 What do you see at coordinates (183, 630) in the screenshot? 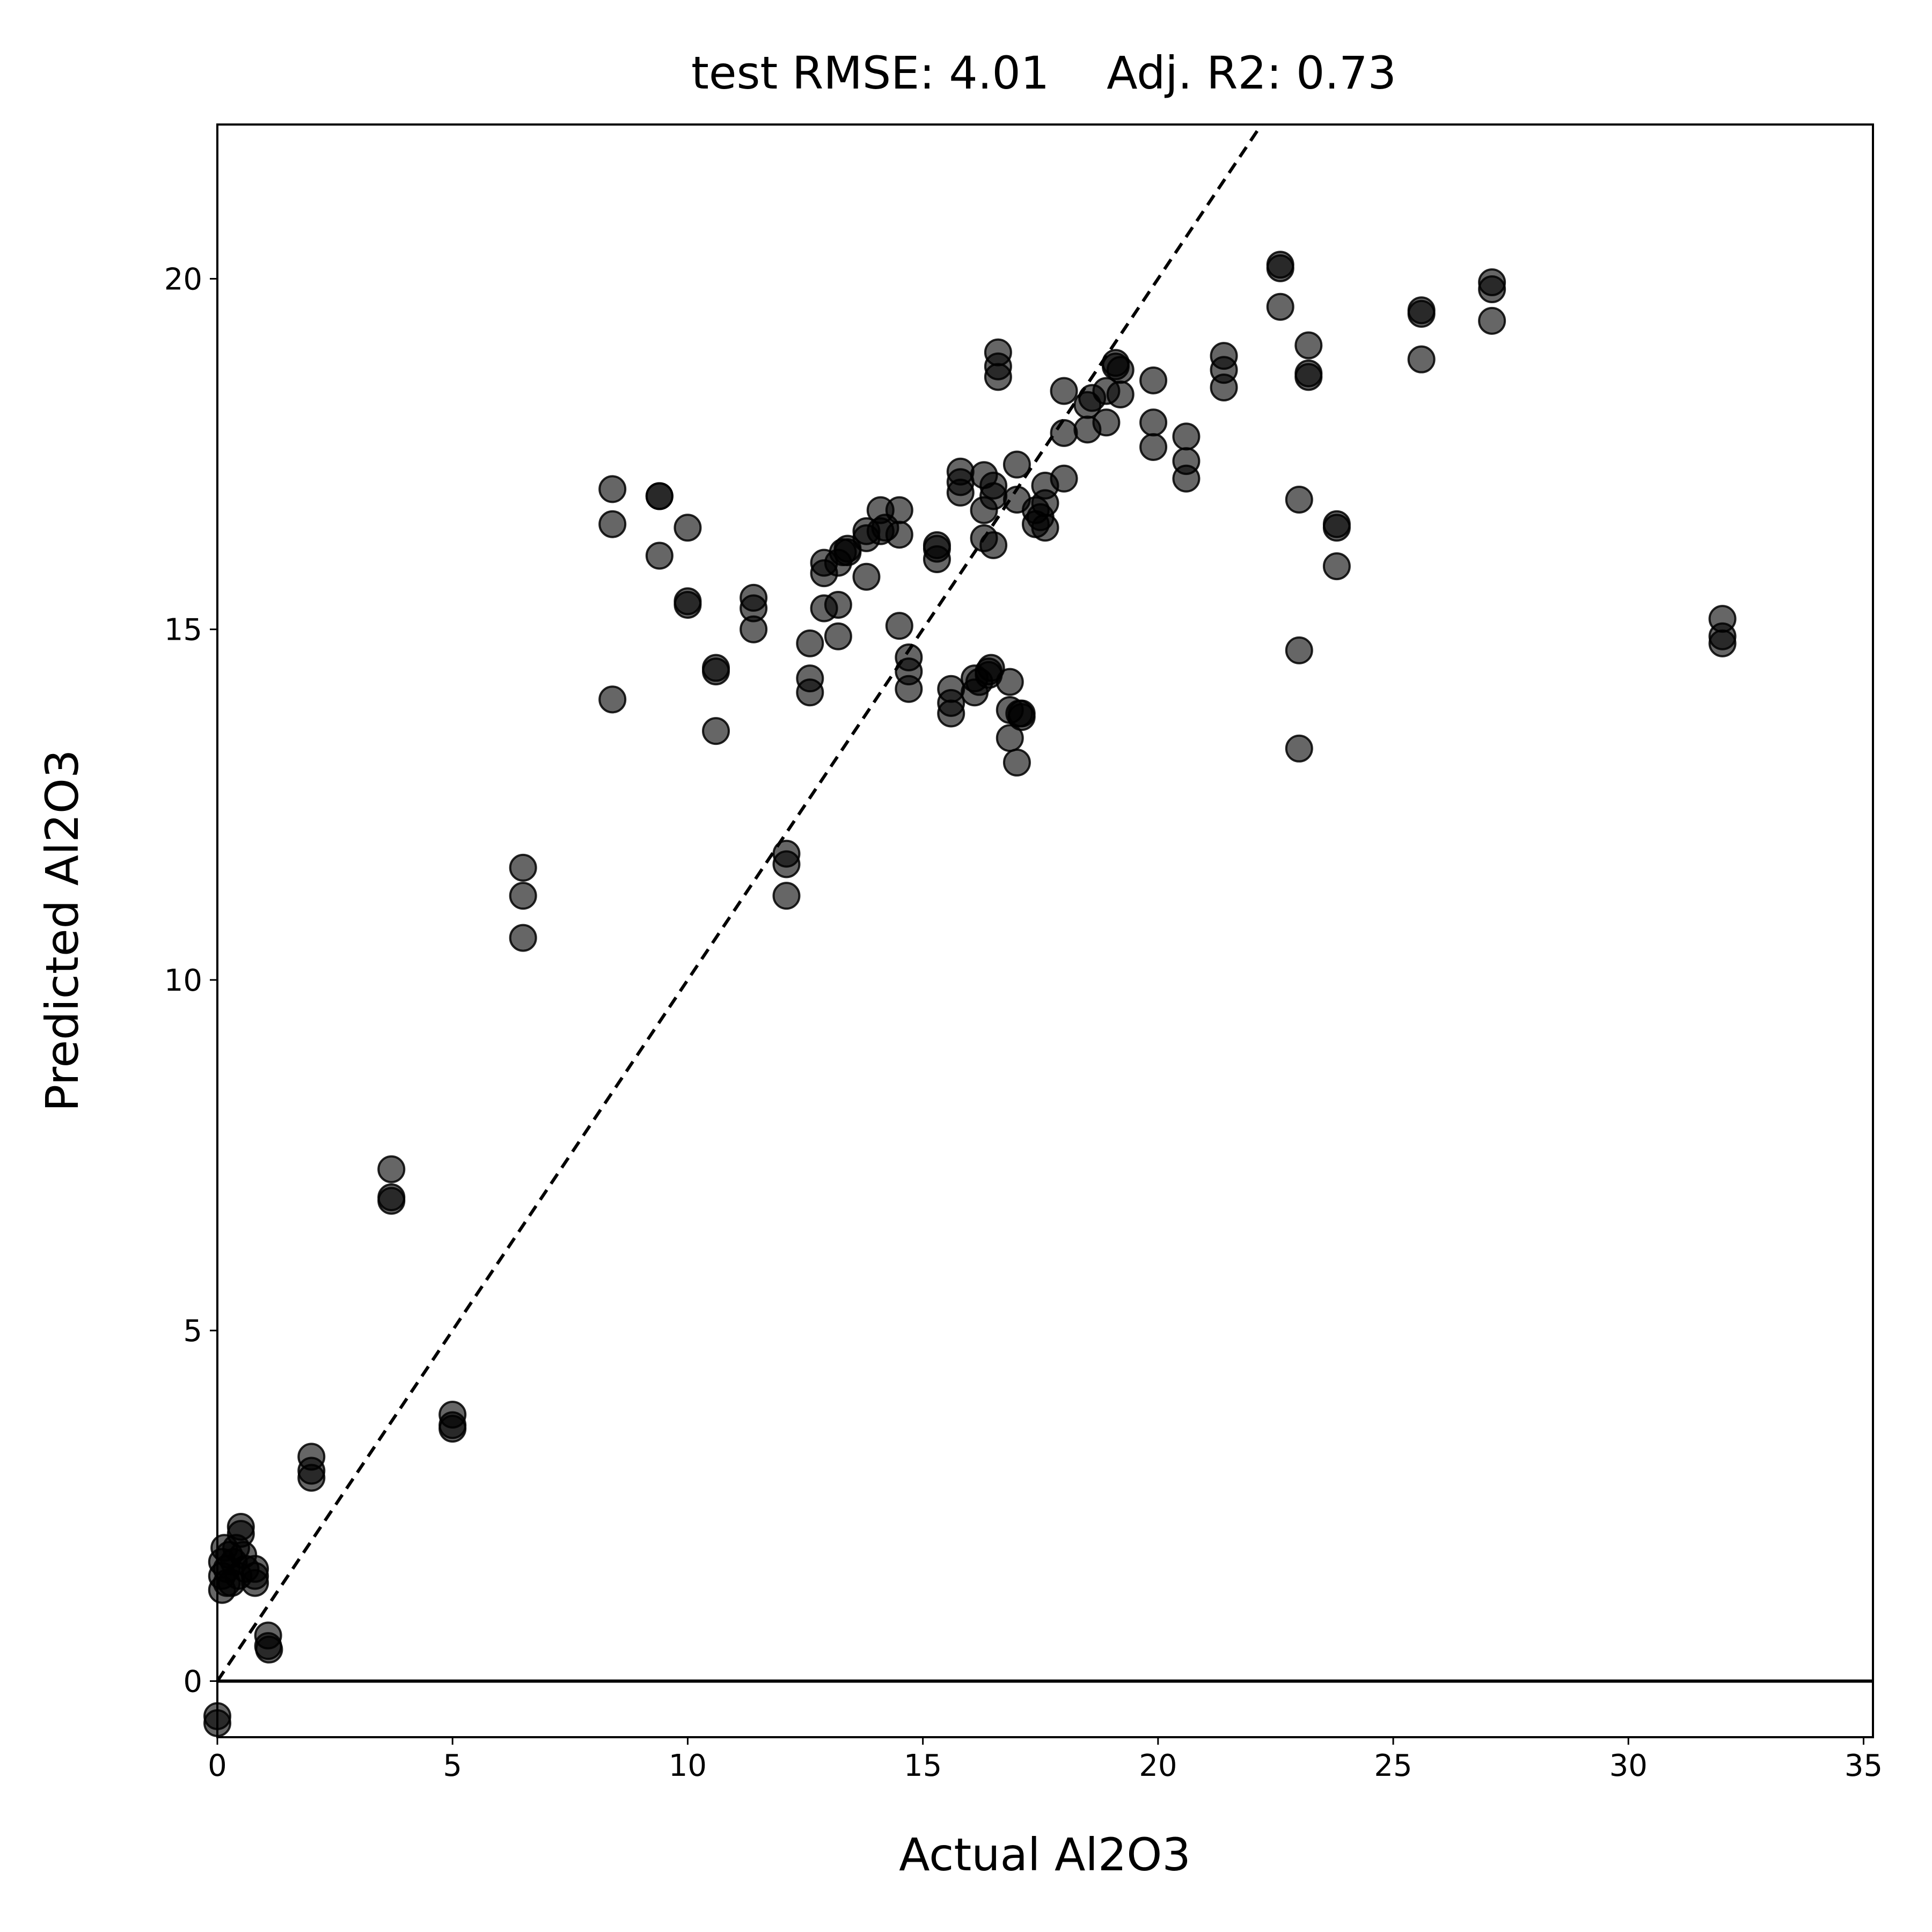
I see `y-tick-label: 15` at bounding box center [183, 630].